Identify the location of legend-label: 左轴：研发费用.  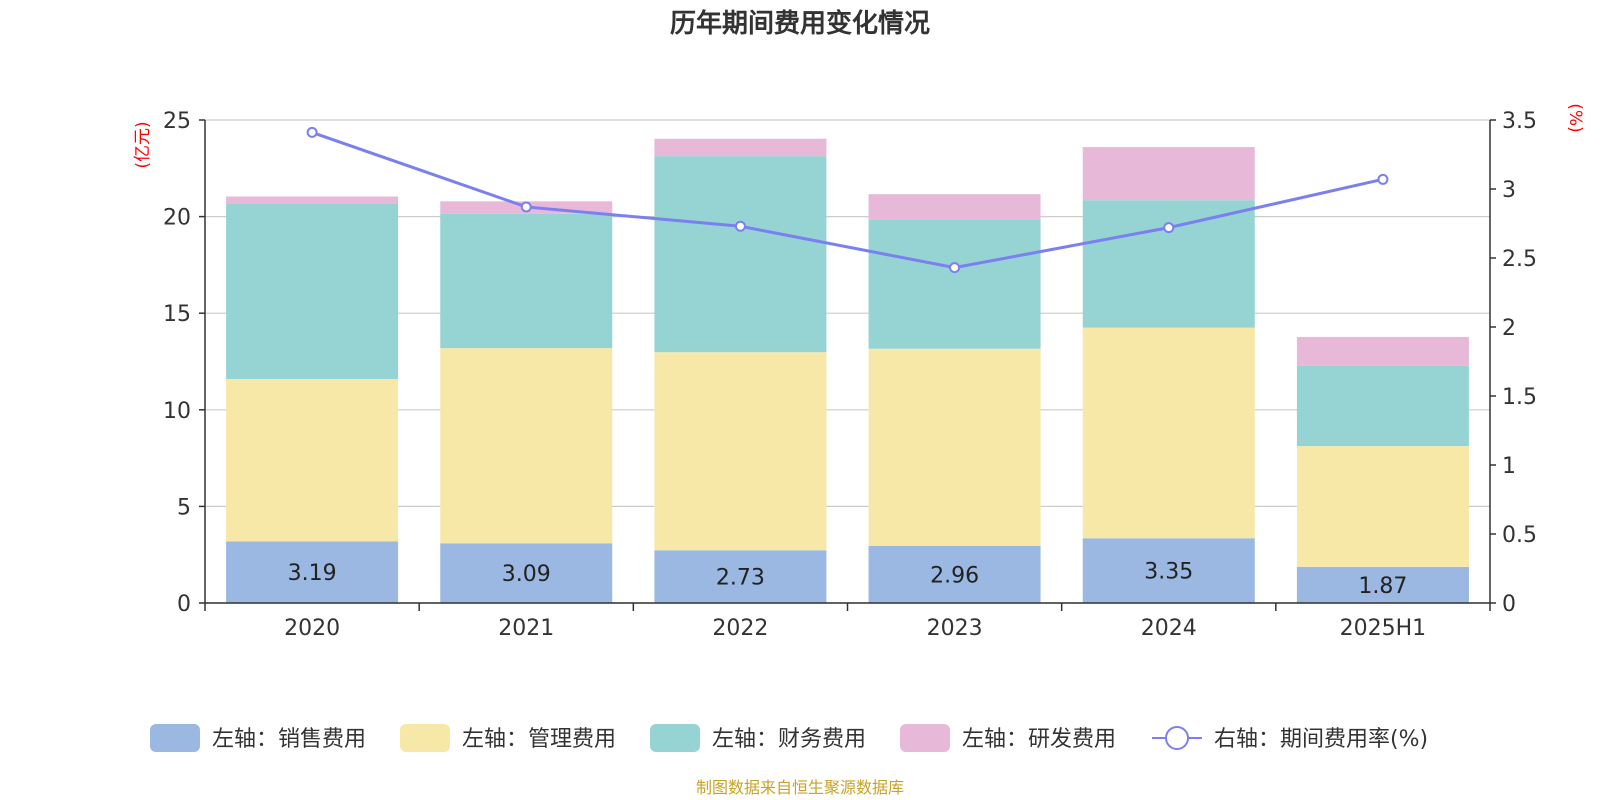
(1039, 739).